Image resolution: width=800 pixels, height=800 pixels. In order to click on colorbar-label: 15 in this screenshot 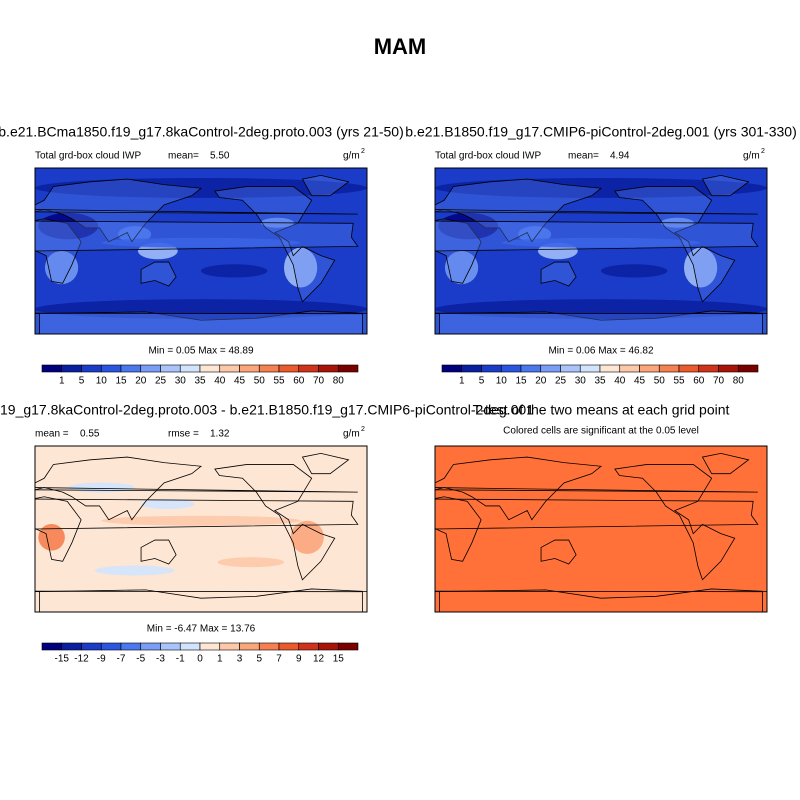, I will do `click(121, 381)`.